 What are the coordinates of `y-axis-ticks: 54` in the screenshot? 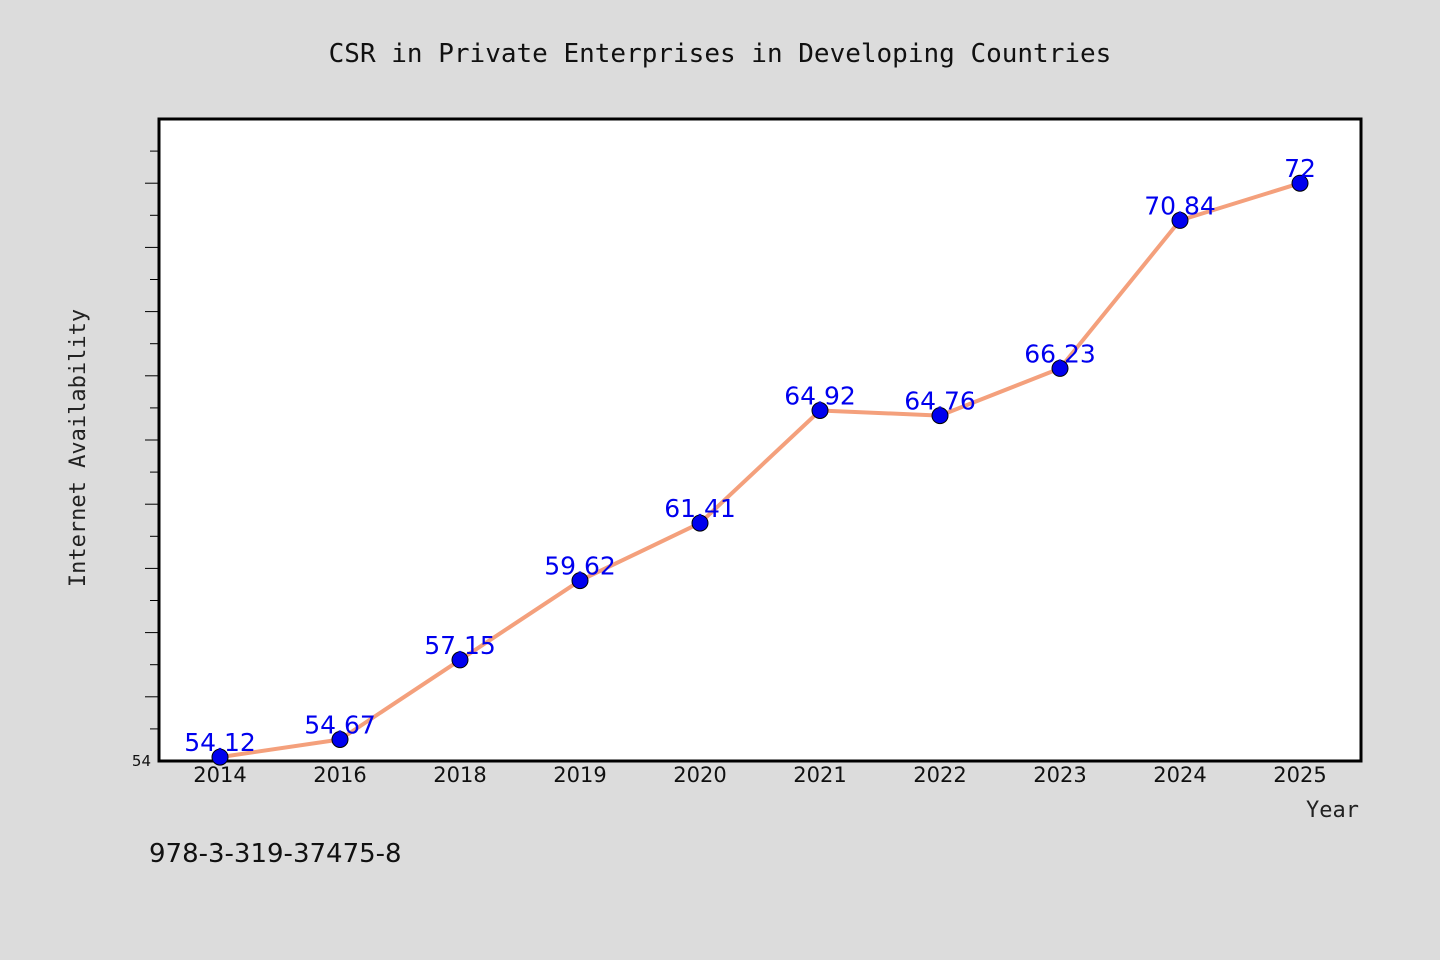 It's located at (145, 460).